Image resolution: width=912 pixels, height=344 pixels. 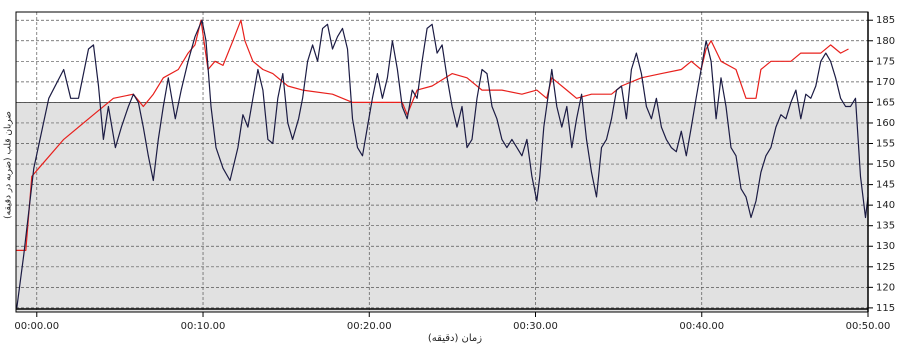 What do you see at coordinates (36, 326) in the screenshot?
I see `x-tick-label: 00:00.00` at bounding box center [36, 326].